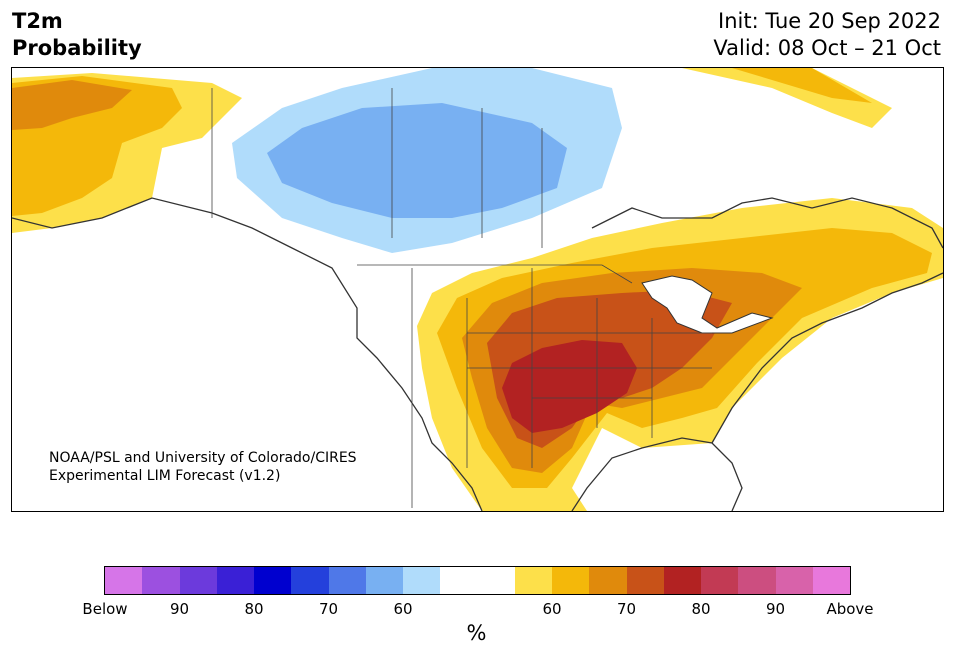 The height and width of the screenshot is (659, 953). Describe the element at coordinates (77, 35) in the screenshot. I see `map-title: T2m Probability` at that location.